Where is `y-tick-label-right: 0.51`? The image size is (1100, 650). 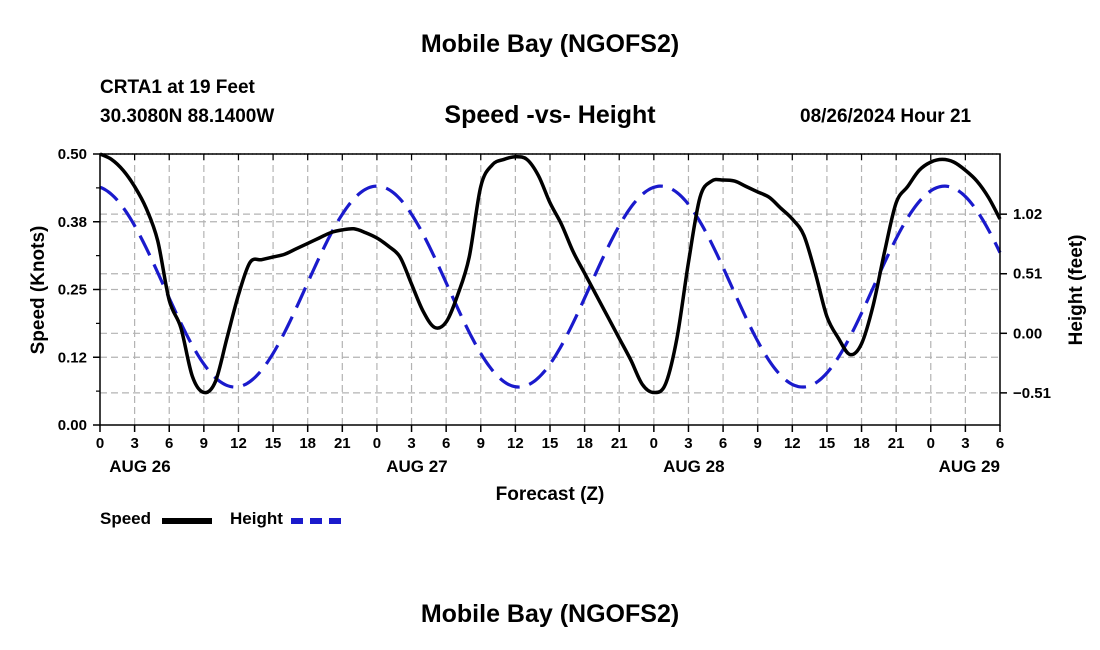
y-tick-label-right: 0.51 is located at coordinates (1027, 274).